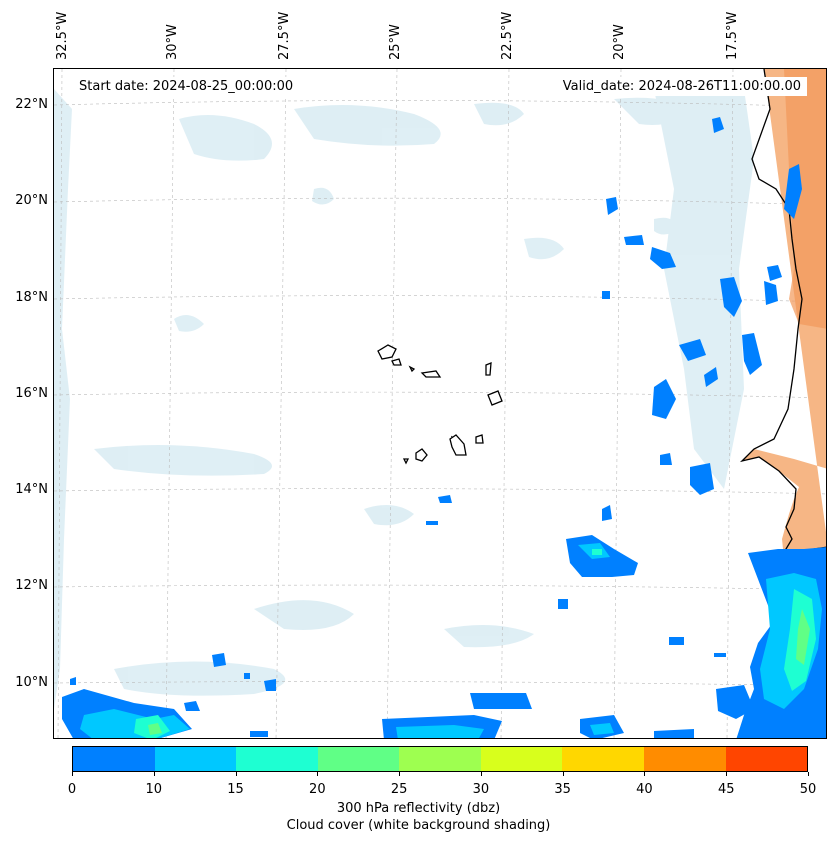 Image resolution: width=837 pixels, height=843 pixels. What do you see at coordinates (72, 789) in the screenshot?
I see `colorbar-tick-label-0: 0` at bounding box center [72, 789].